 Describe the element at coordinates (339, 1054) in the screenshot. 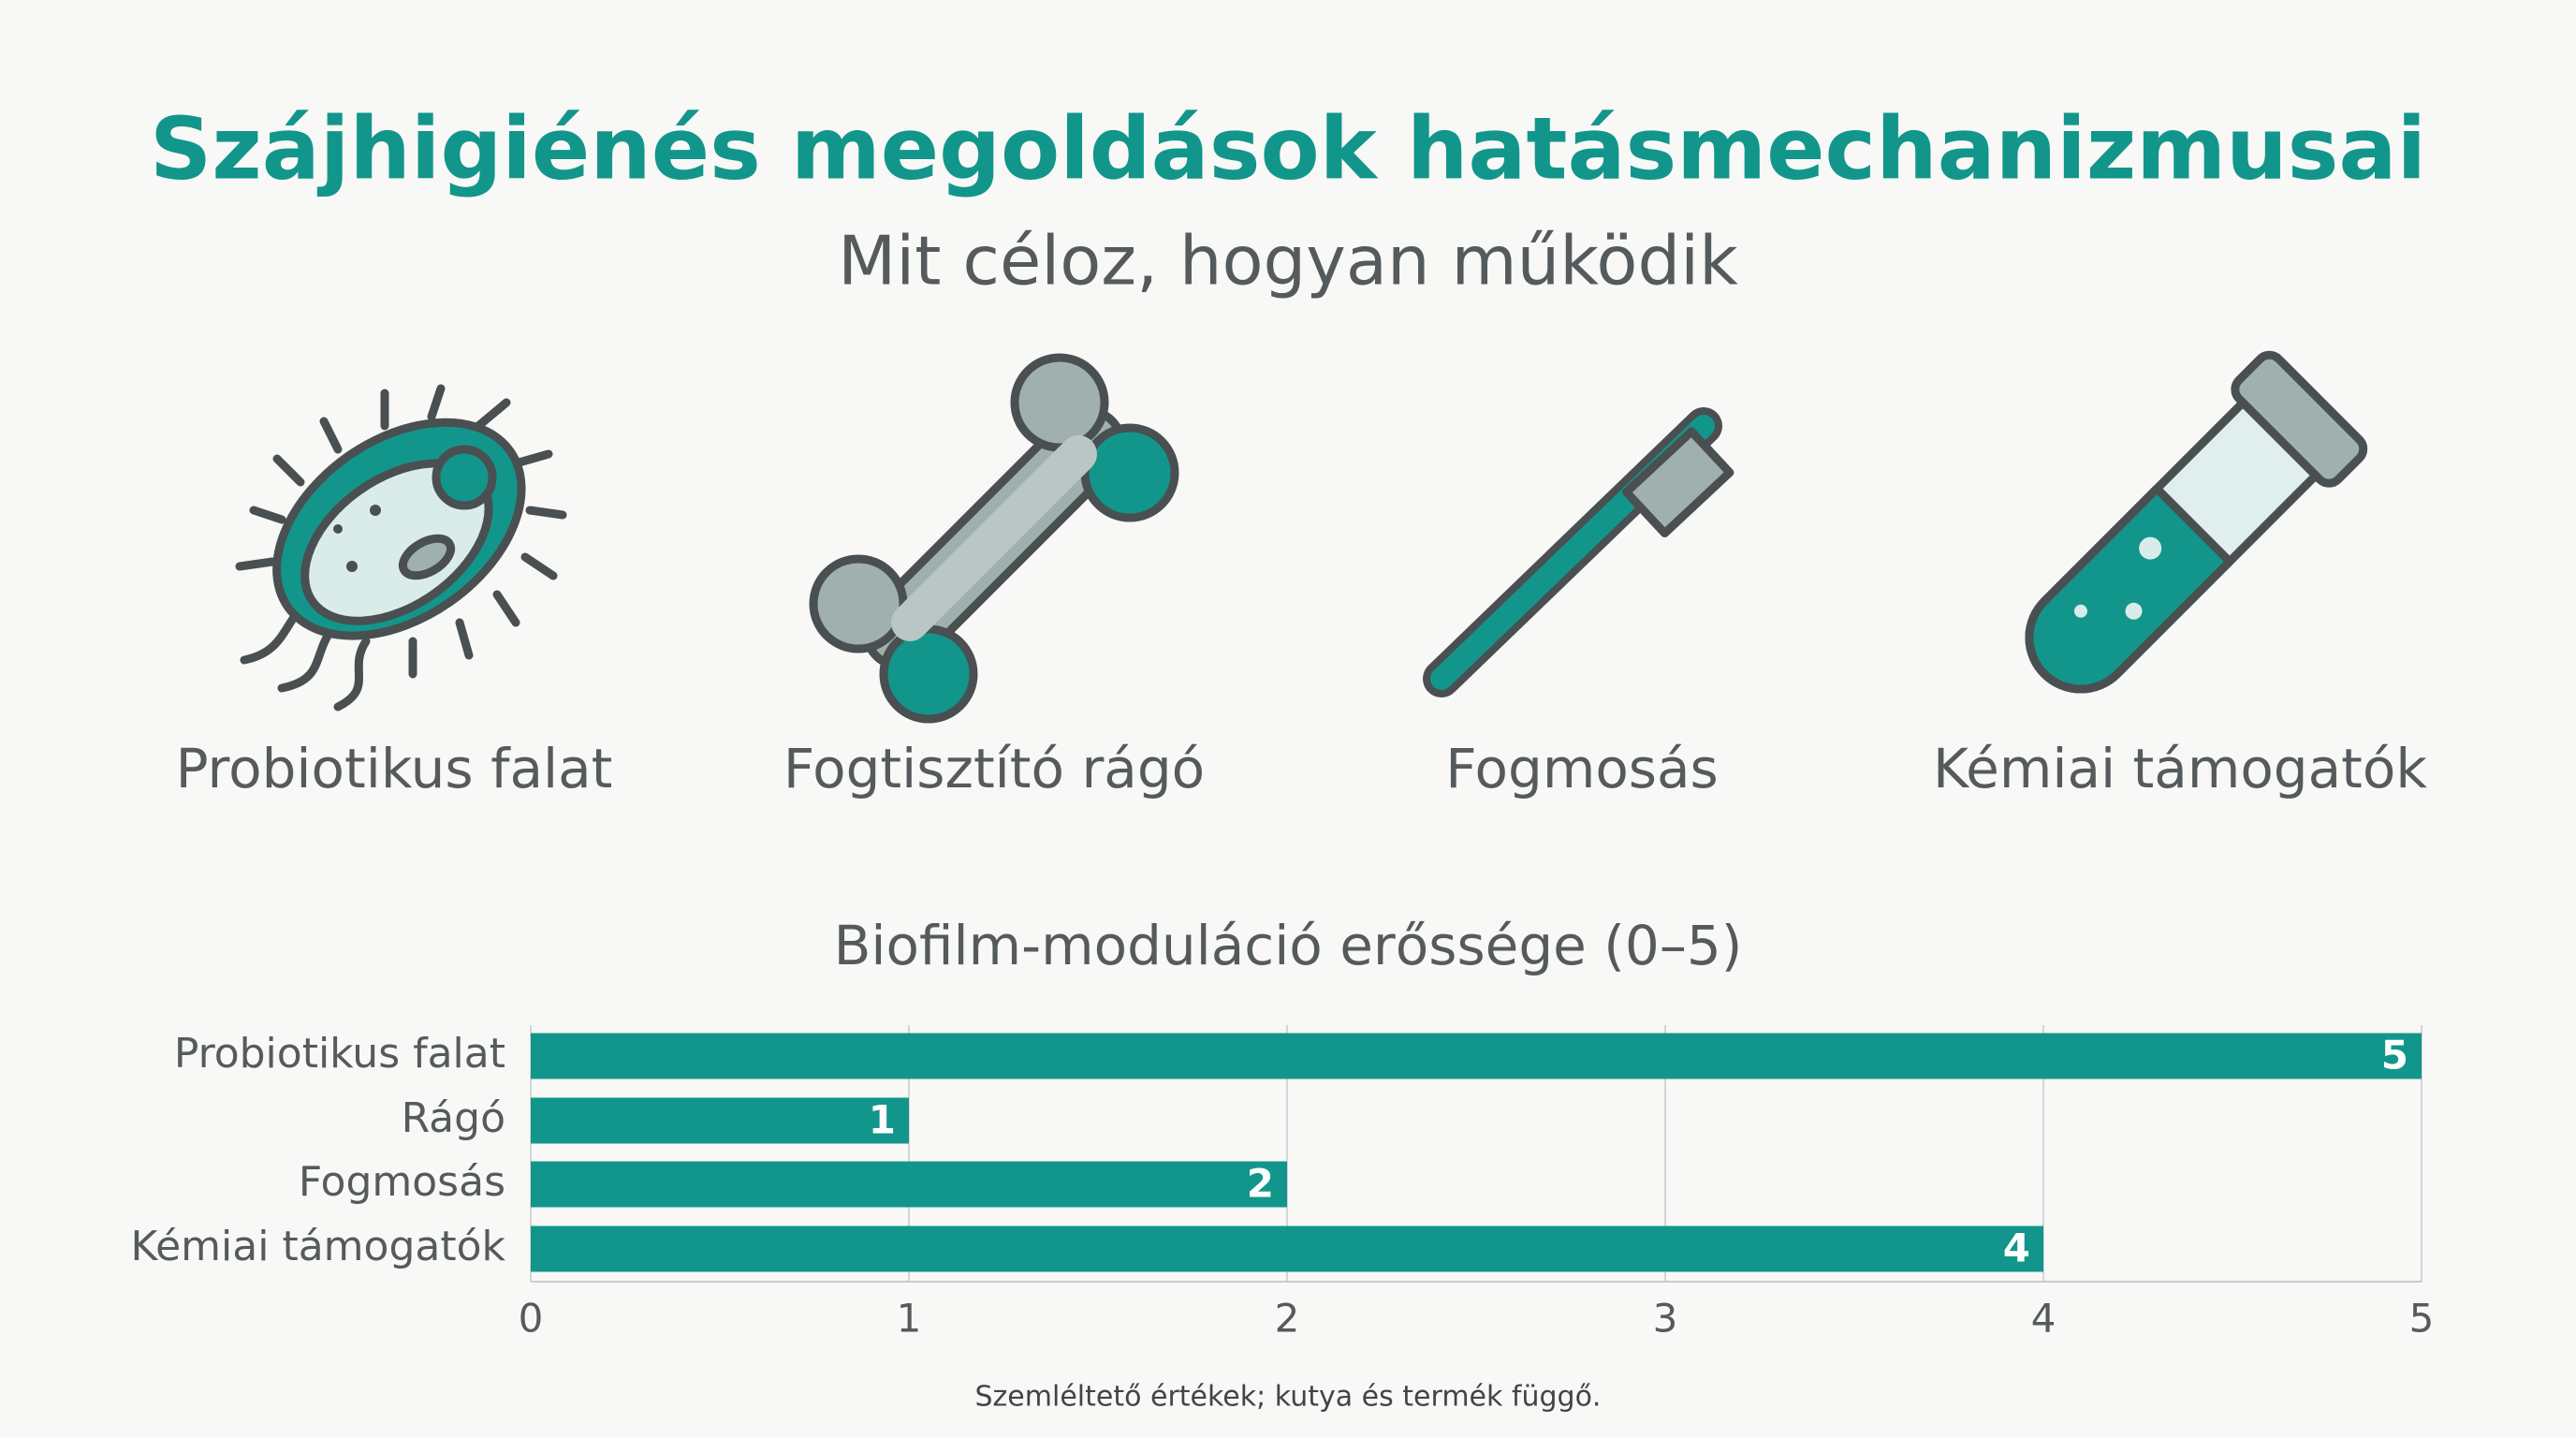

I see `y-tick-label: Probiotikus falat` at that location.